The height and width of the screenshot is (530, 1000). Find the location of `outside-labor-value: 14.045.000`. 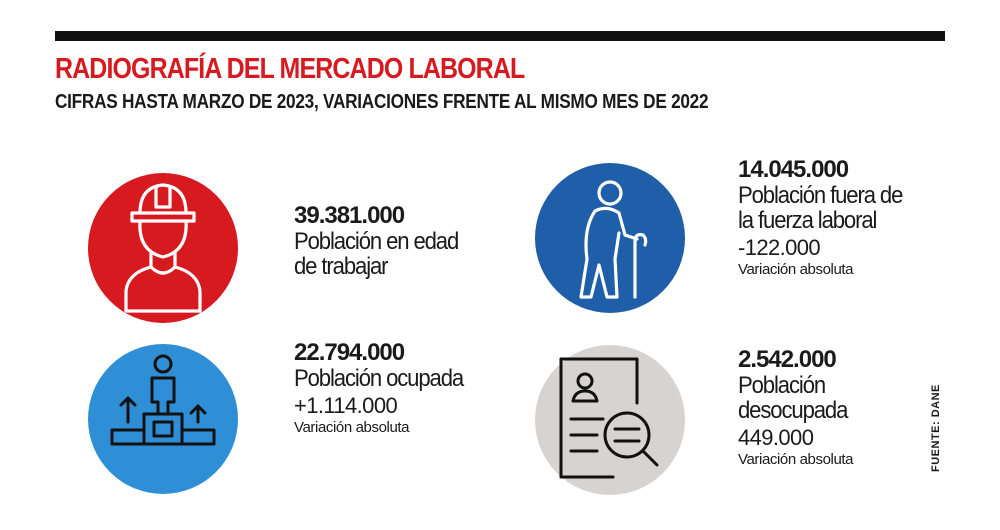

outside-labor-value: 14.045.000 is located at coordinates (793, 169).